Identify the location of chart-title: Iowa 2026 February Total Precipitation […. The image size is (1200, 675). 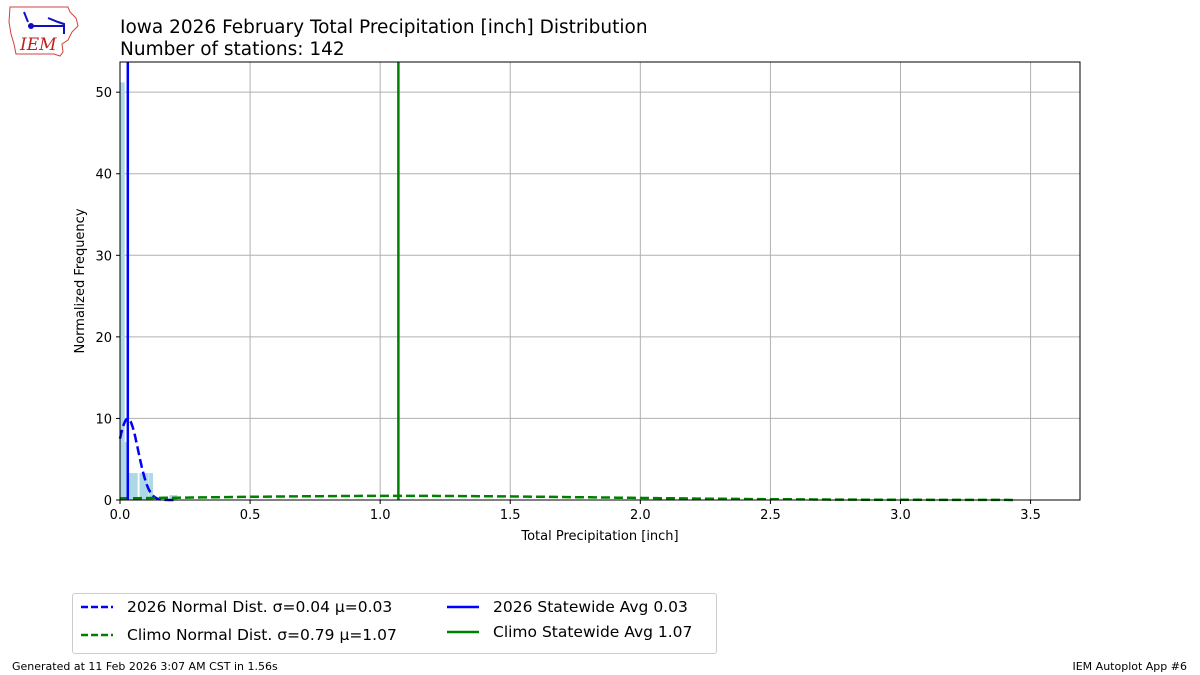
(384, 27).